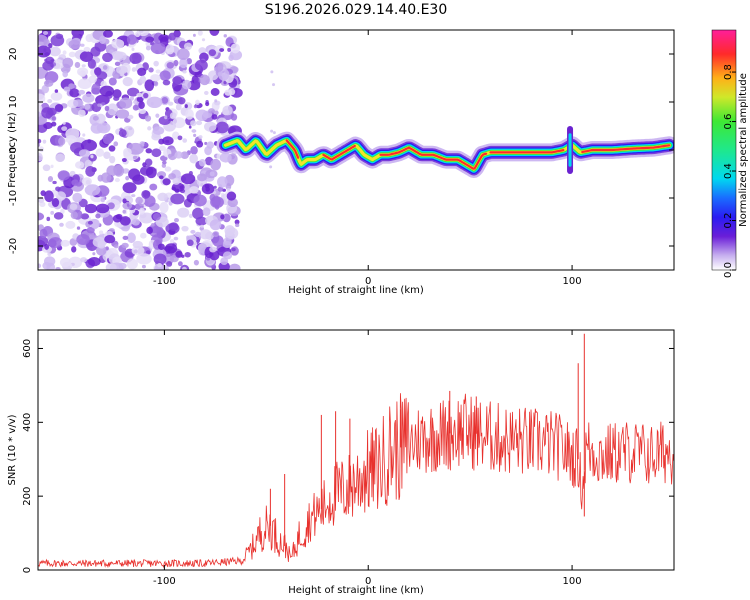  Describe the element at coordinates (729, 171) in the screenshot. I see `colorbar-ticks: 0.0 0.2 0.4 0.6 0.8` at that location.